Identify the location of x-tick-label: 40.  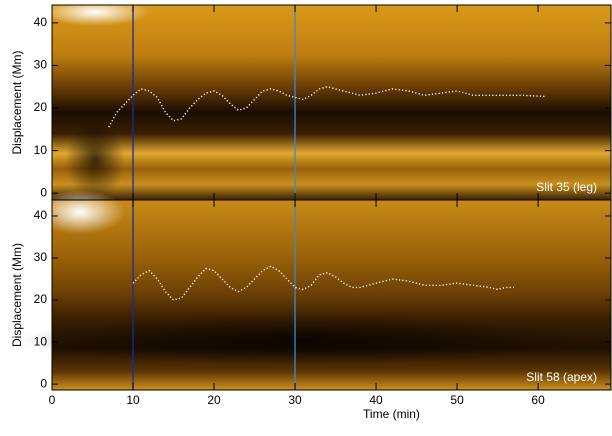
(376, 400).